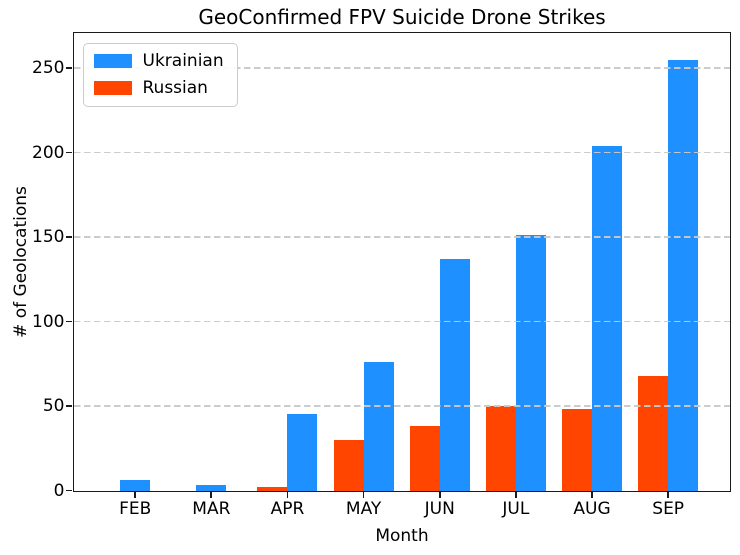 Image resolution: width=740 pixels, height=555 pixels. Describe the element at coordinates (592, 495) in the screenshot. I see `x-tick-AUG` at that location.